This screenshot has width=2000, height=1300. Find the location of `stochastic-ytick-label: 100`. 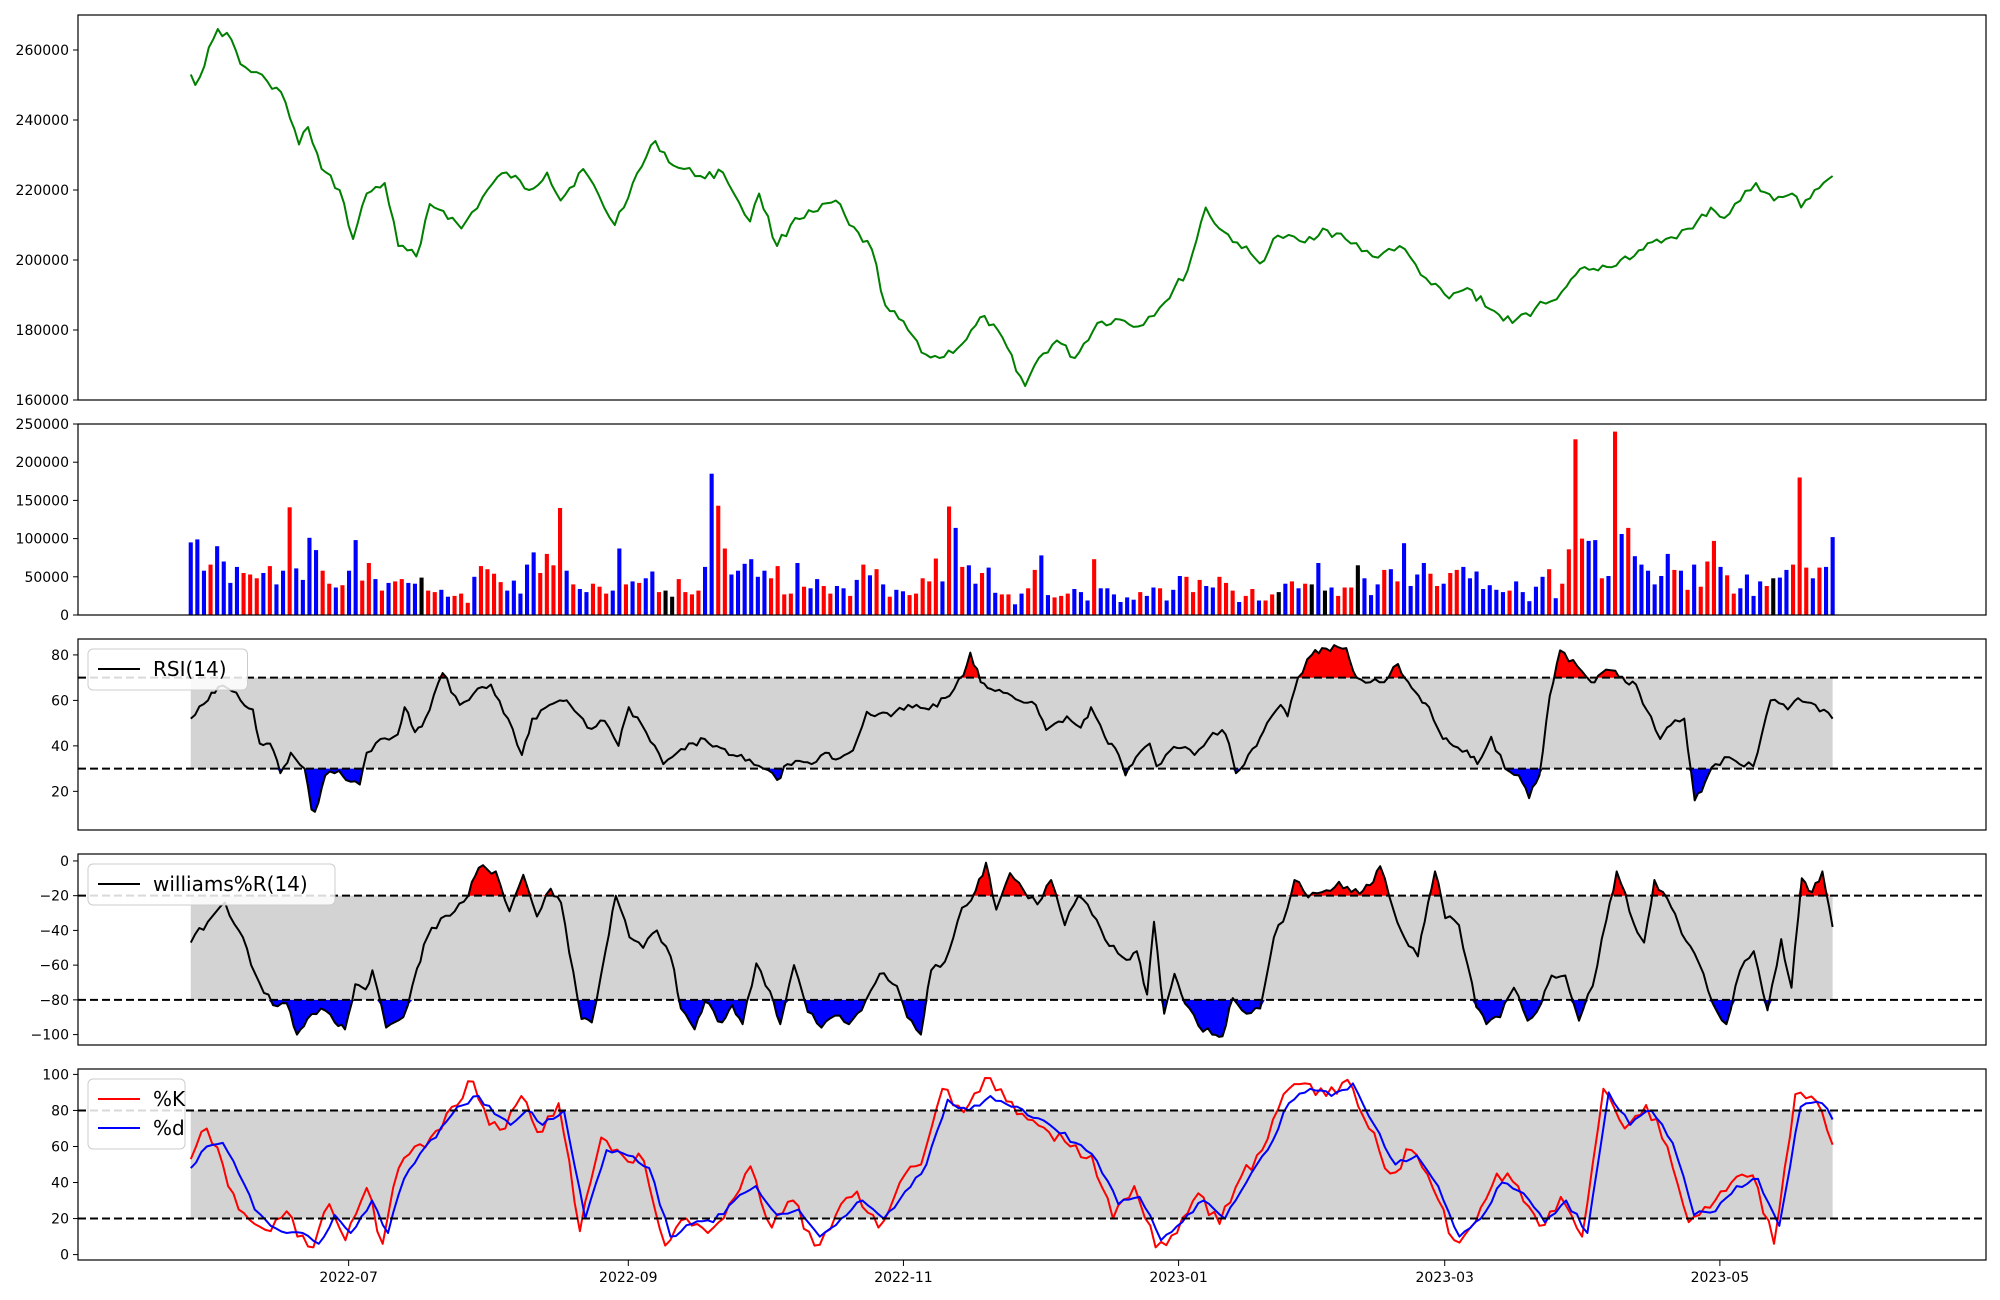

stochastic-ytick-label: 100 is located at coordinates (55, 1075).